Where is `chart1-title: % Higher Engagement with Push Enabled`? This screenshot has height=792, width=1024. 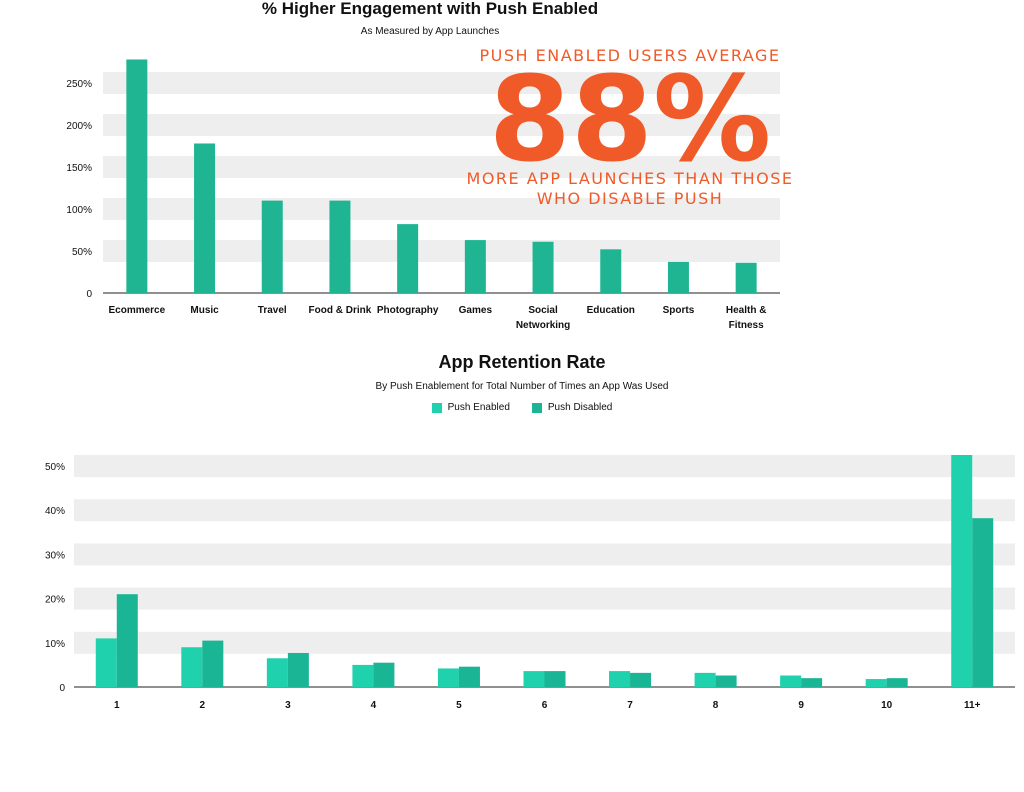
chart1-title: % Higher Engagement with Push Enabled is located at coordinates (430, 9).